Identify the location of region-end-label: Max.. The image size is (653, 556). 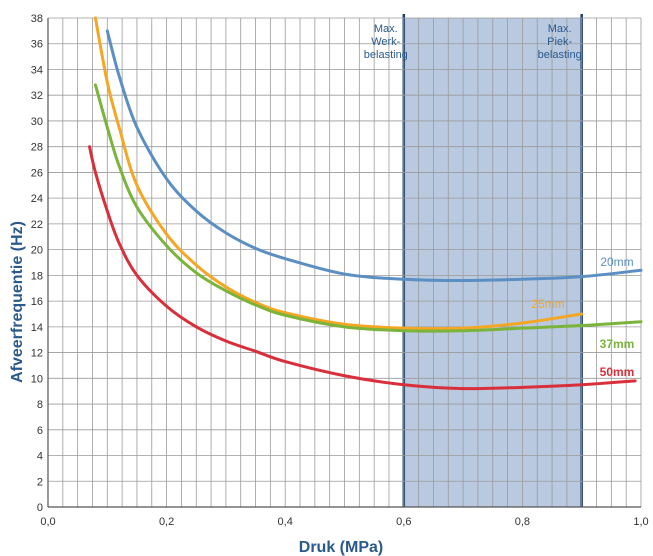
(560, 29).